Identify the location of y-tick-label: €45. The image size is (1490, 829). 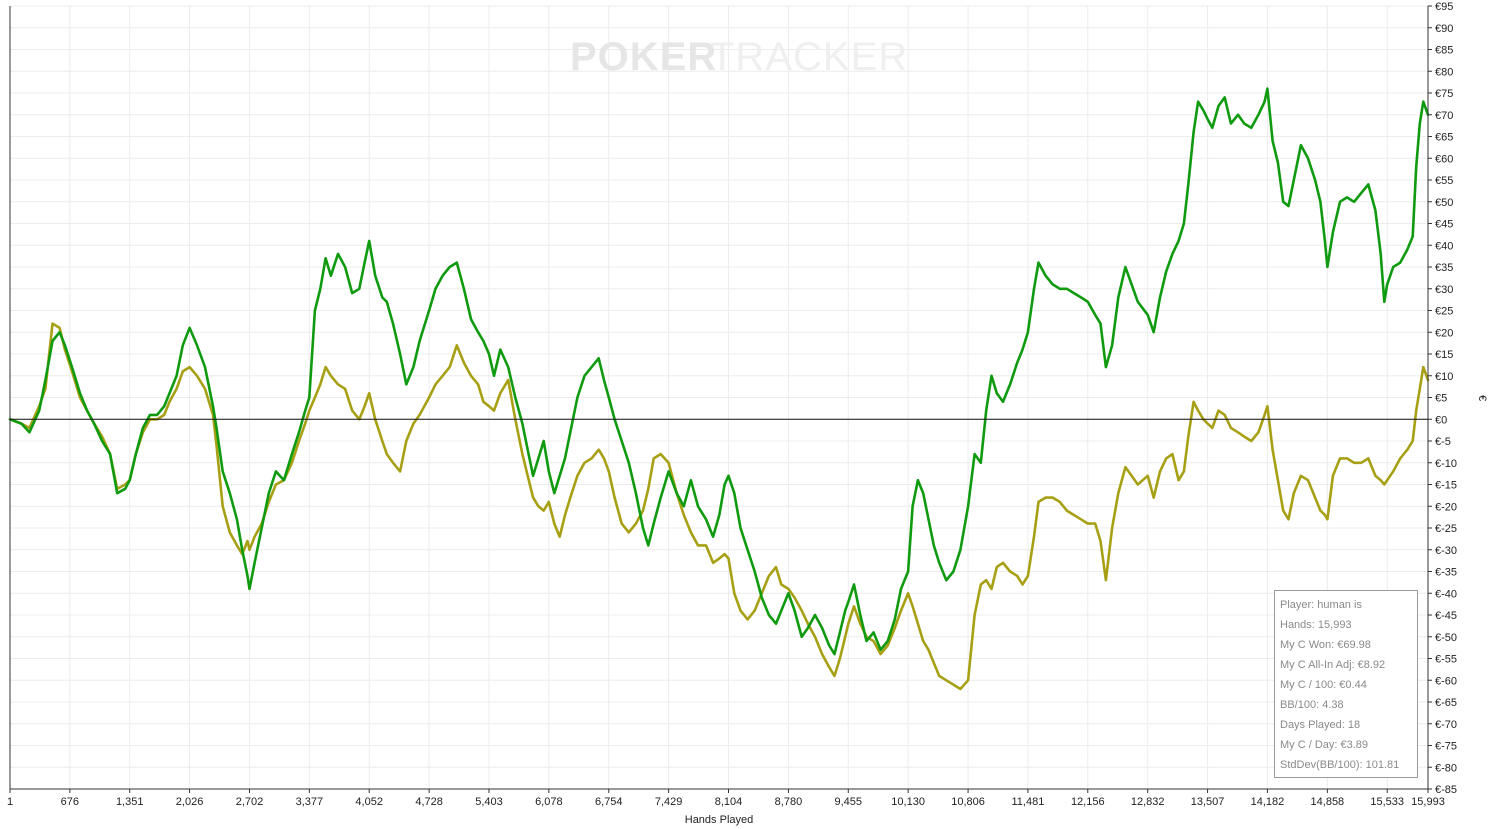
(1444, 225).